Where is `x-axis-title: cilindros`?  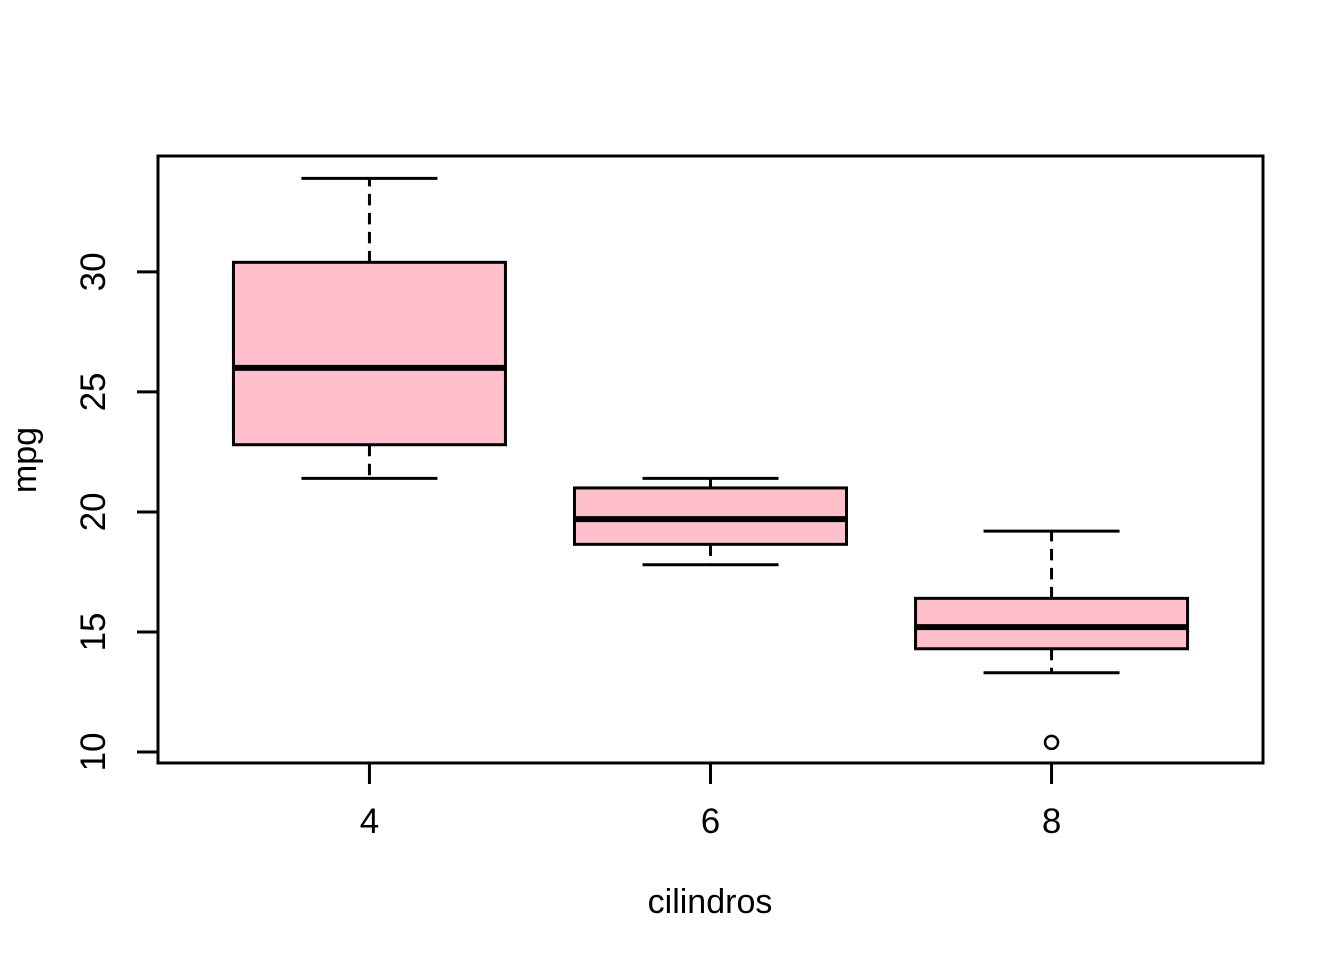 x-axis-title: cilindros is located at coordinates (710, 902).